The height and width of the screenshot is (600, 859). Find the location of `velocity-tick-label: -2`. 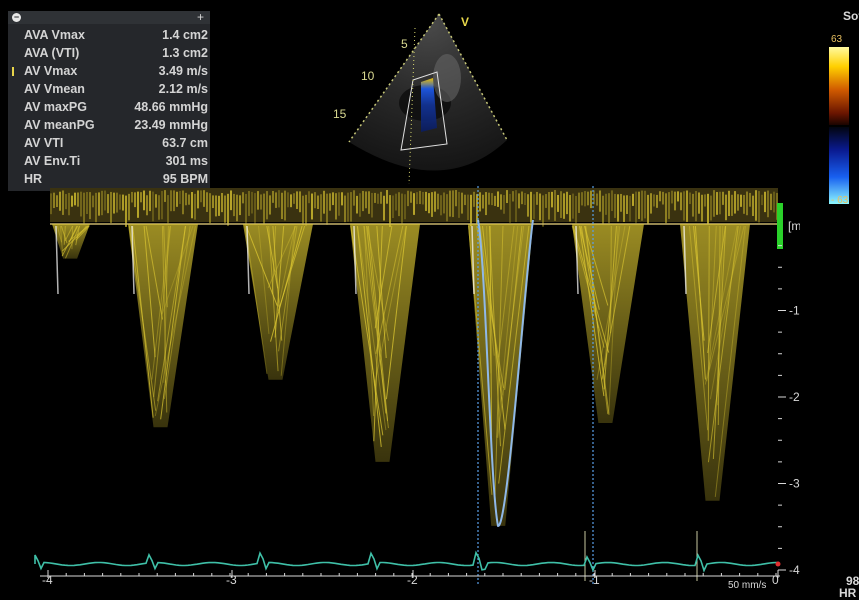

velocity-tick-label: -2 is located at coordinates (794, 397).